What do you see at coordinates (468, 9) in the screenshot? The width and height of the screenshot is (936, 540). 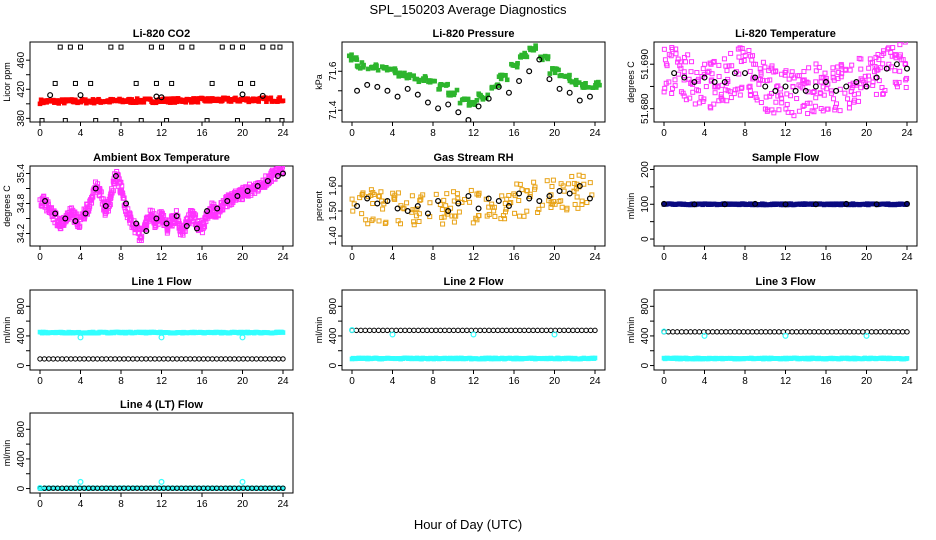 I see `page-title: SPL_150203 Average Diagnostics` at bounding box center [468, 9].